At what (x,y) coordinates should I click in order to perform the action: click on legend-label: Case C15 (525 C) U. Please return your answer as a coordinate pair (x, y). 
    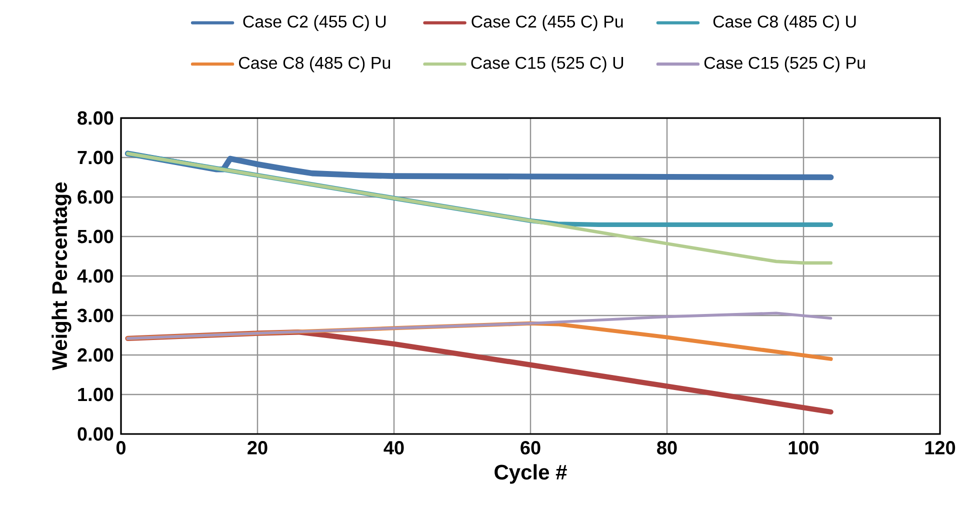
    Looking at the image, I should click on (547, 64).